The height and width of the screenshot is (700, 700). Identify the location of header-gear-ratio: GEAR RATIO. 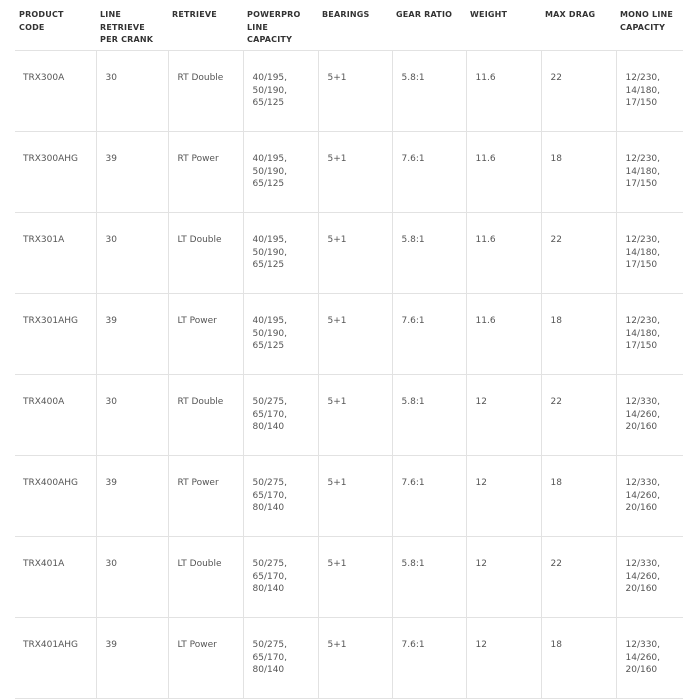
(429, 25).